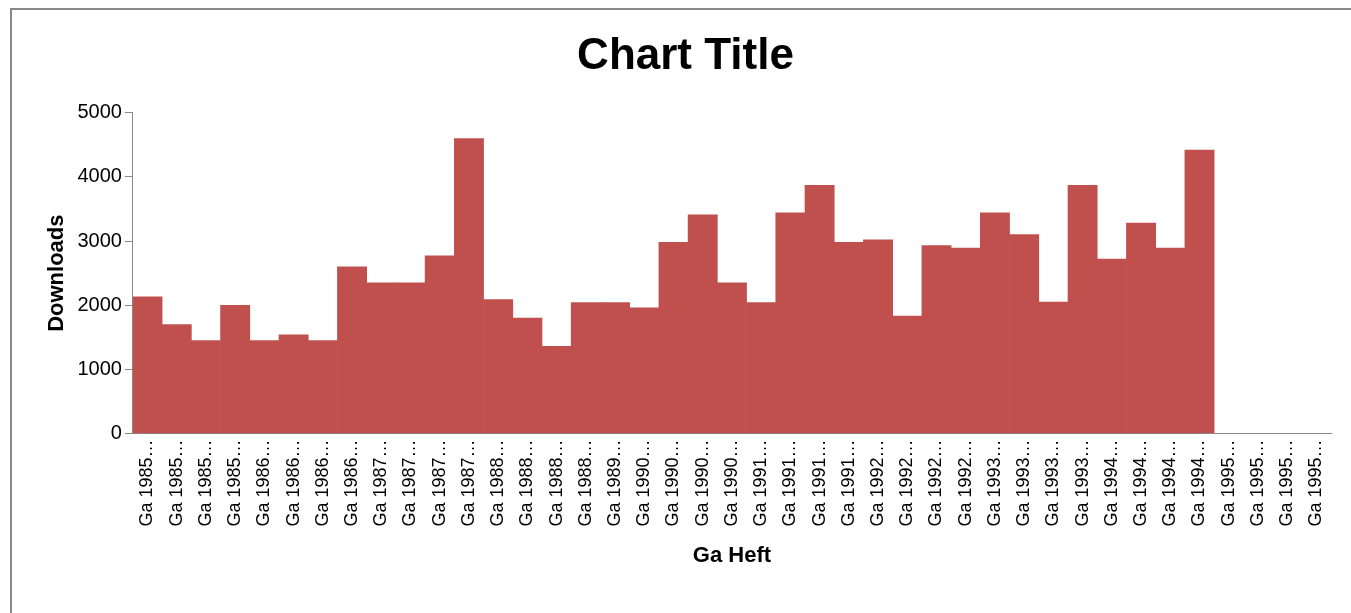  What do you see at coordinates (99, 111) in the screenshot?
I see `y-tick-label: 5000` at bounding box center [99, 111].